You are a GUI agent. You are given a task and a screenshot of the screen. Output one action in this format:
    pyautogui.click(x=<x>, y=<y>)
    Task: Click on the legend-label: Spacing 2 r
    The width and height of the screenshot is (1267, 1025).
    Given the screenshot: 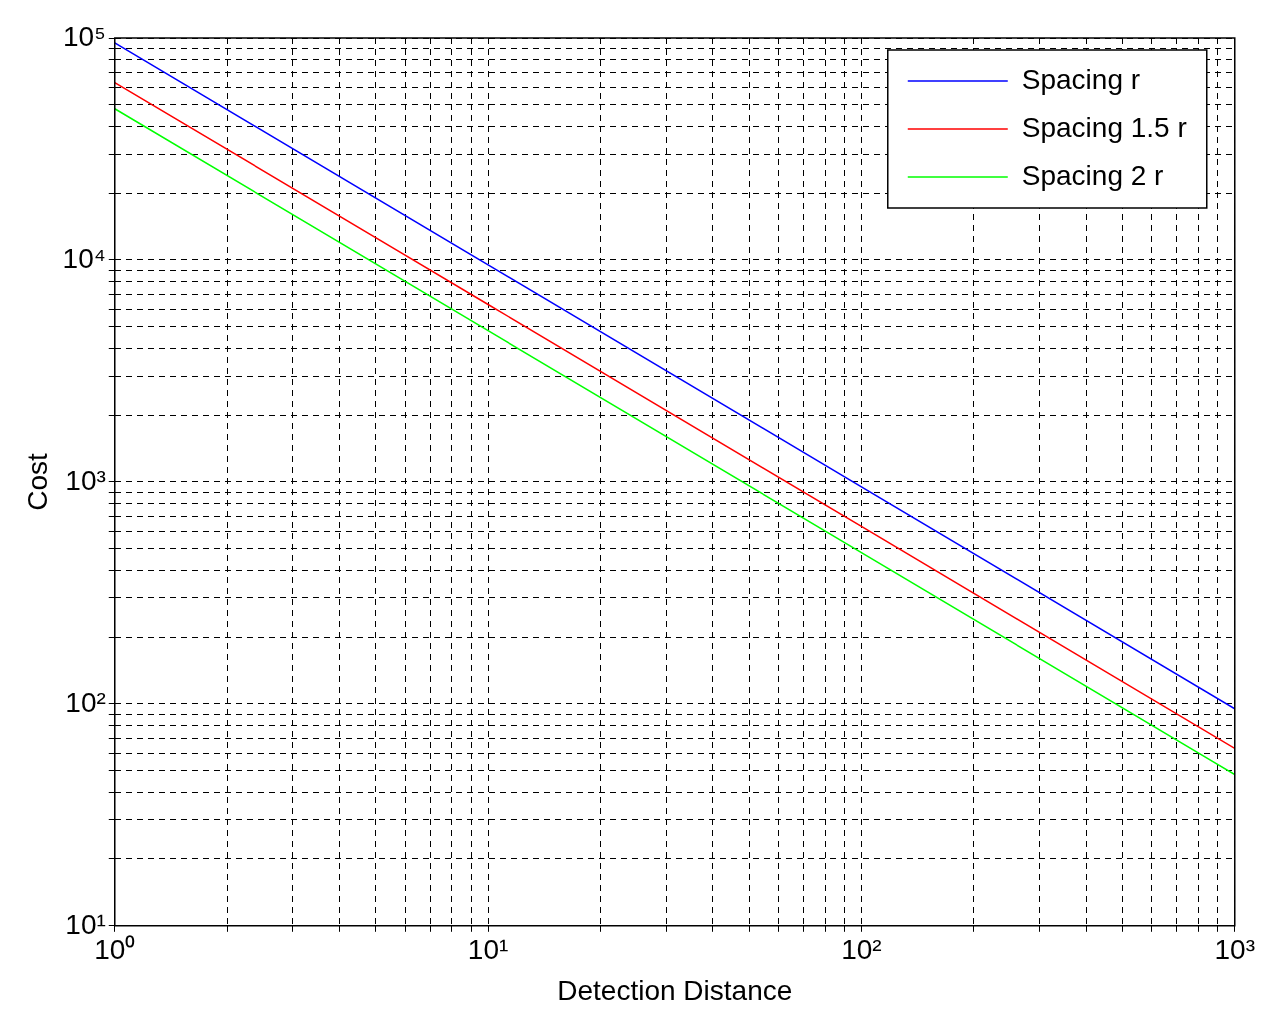 What is the action you would take?
    pyautogui.click(x=1092, y=175)
    